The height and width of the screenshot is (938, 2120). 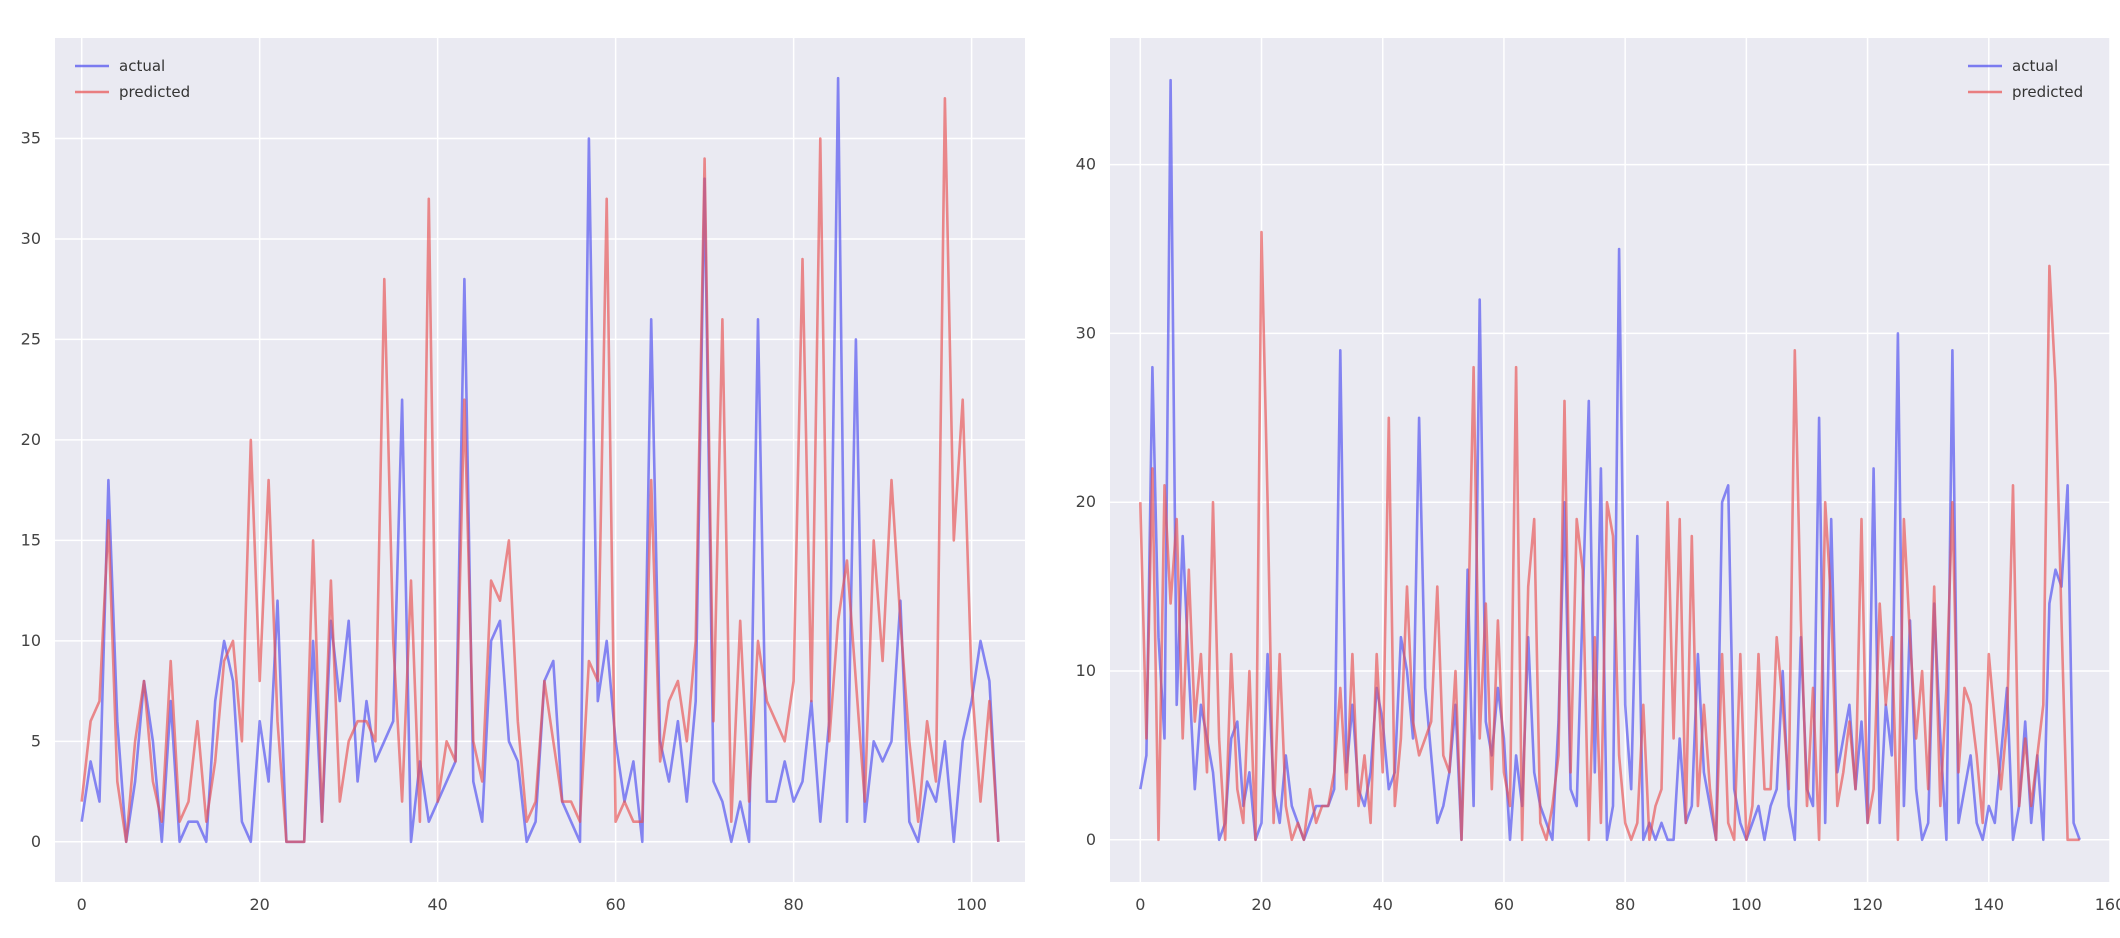 What do you see at coordinates (36, 740) in the screenshot?
I see `y-tick-label: 5` at bounding box center [36, 740].